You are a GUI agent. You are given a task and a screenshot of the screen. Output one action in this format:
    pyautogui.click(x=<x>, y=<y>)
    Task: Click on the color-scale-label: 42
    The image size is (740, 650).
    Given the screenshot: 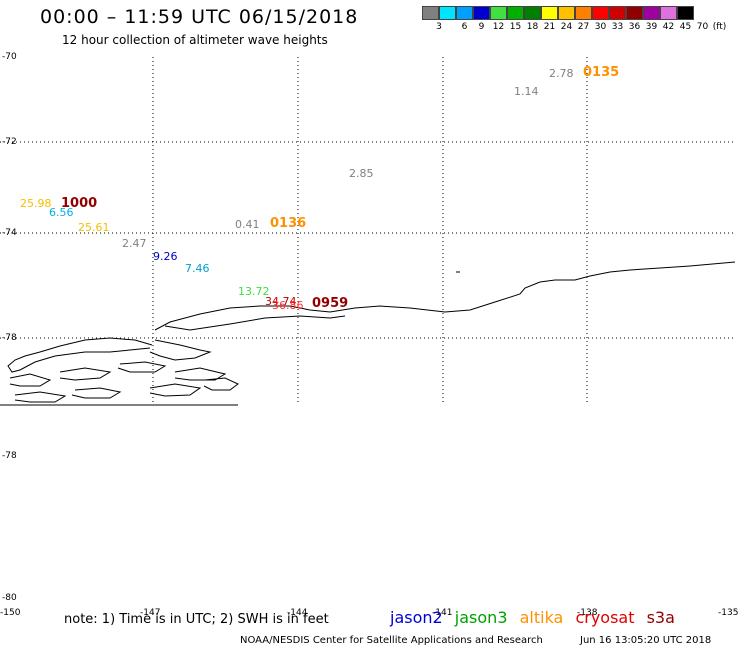 What is the action you would take?
    pyautogui.click(x=668, y=27)
    